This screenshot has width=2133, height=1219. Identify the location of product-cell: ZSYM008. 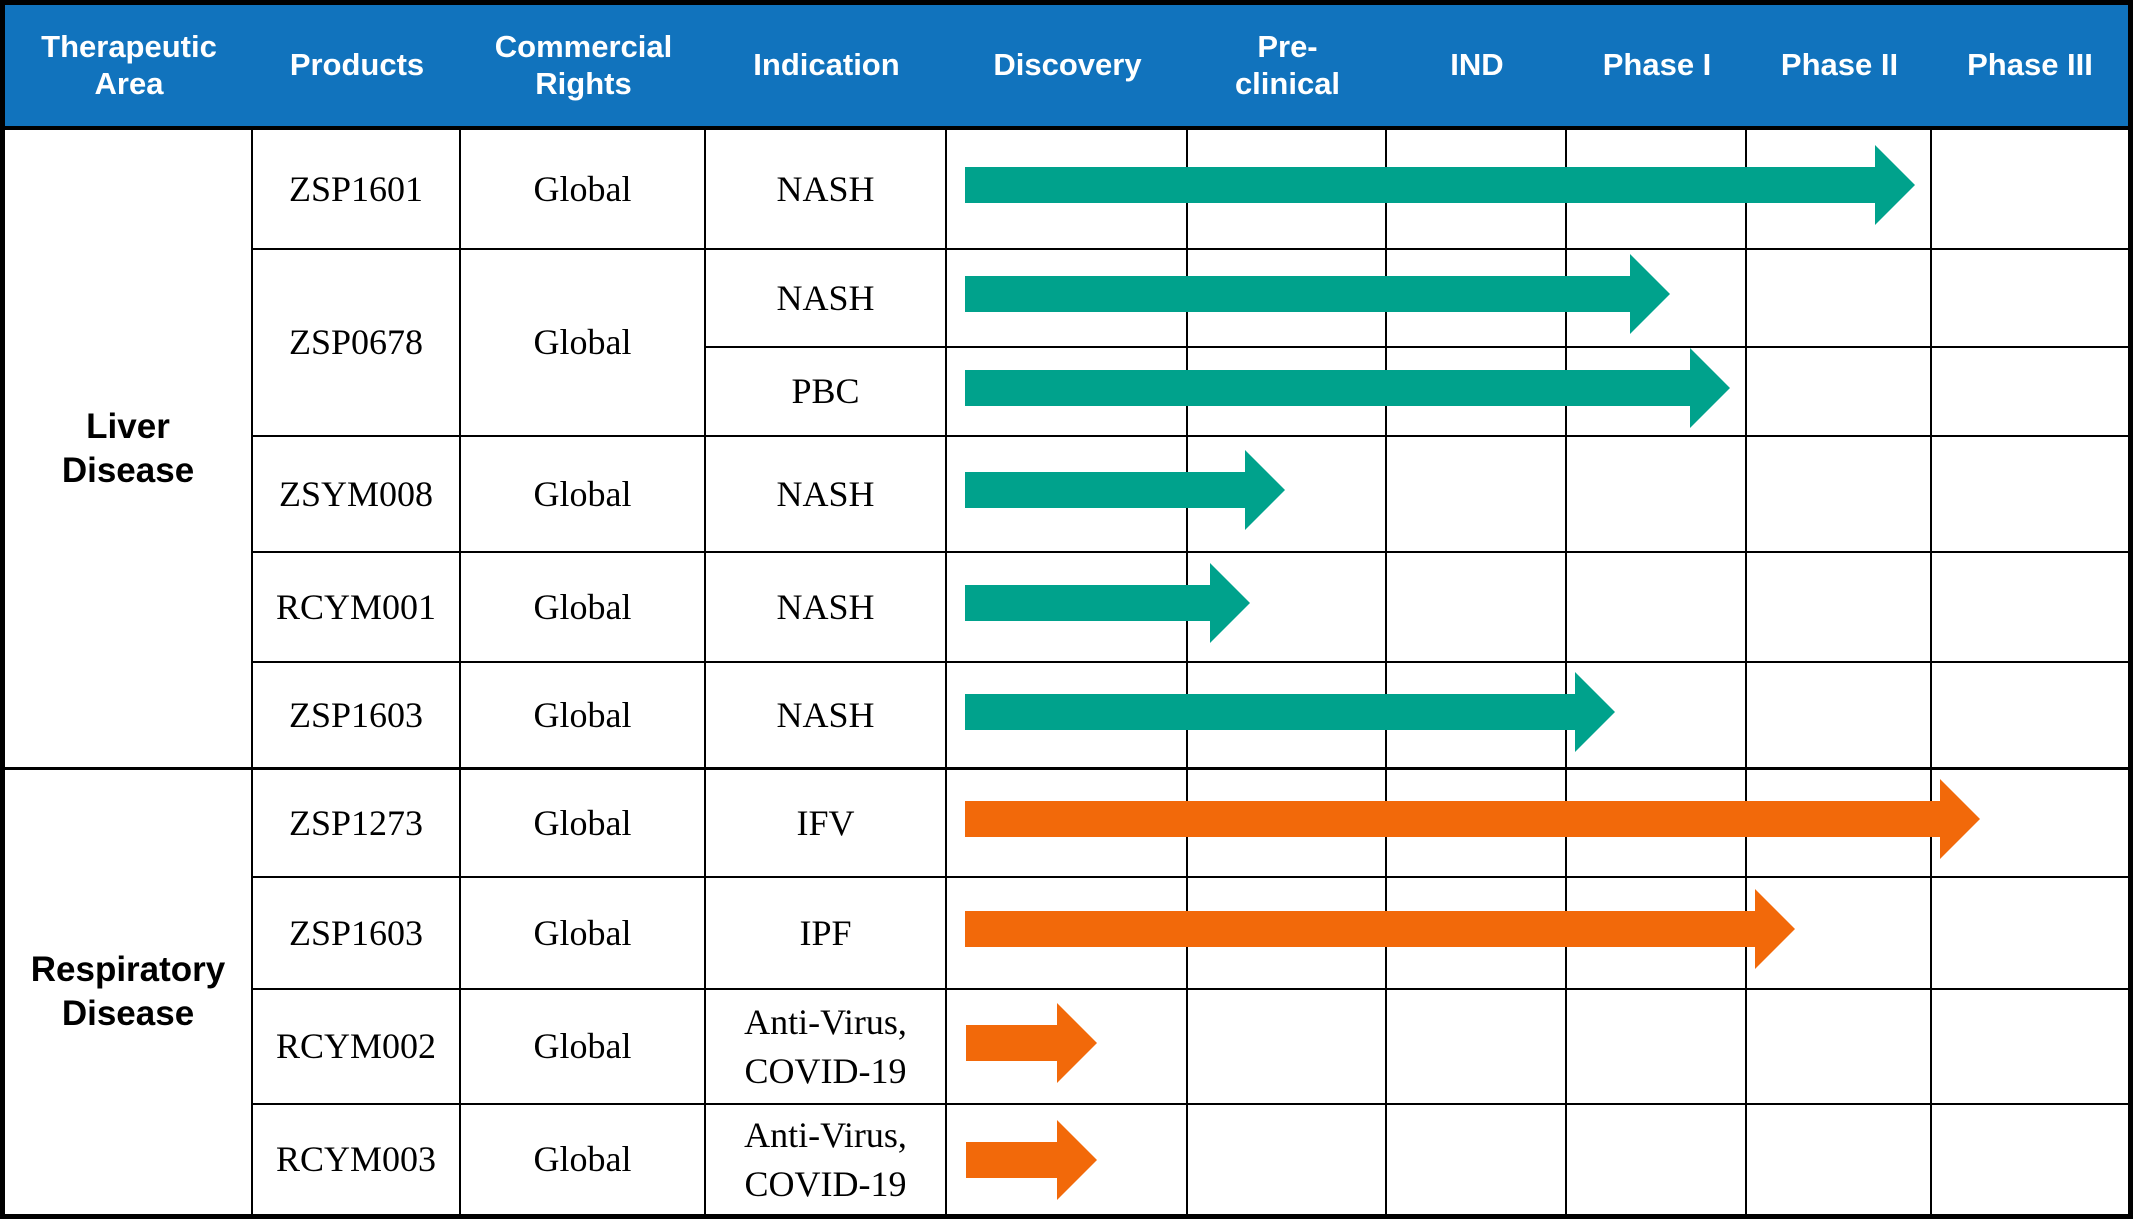
(357, 495).